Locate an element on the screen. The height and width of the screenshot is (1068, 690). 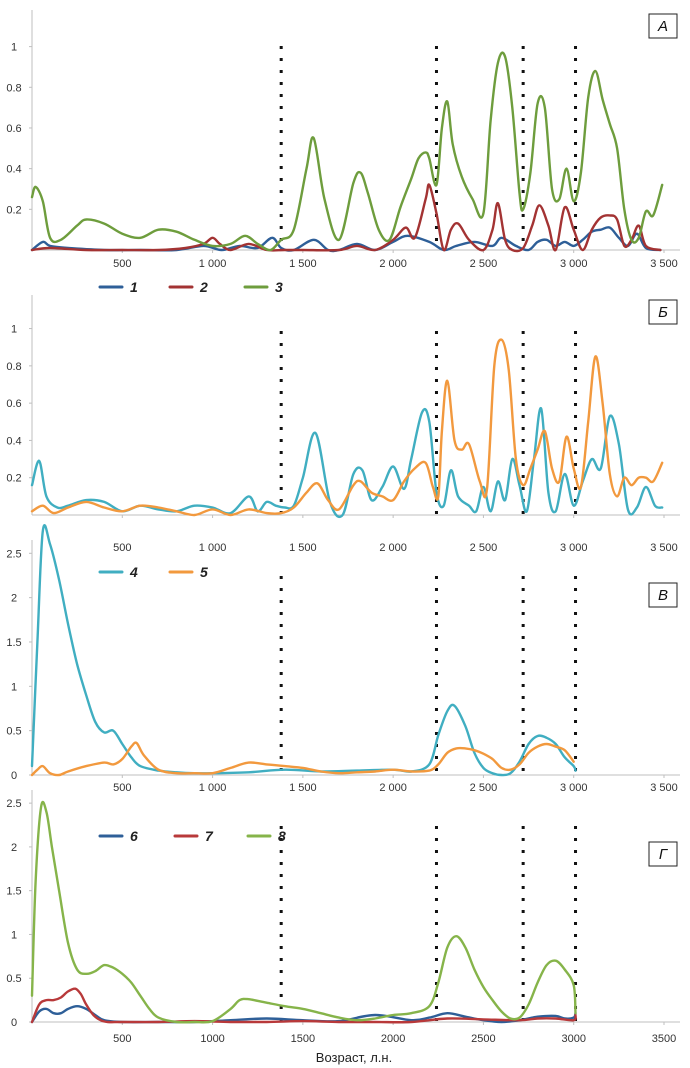
panel-label: А is located at coordinates (662, 26).